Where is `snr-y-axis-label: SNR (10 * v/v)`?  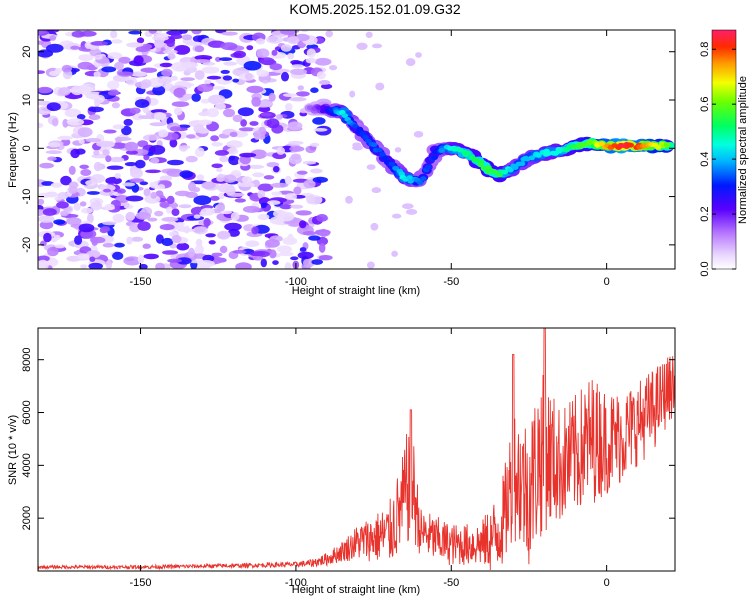
snr-y-axis-label: SNR (10 * v/v) is located at coordinates (13, 450).